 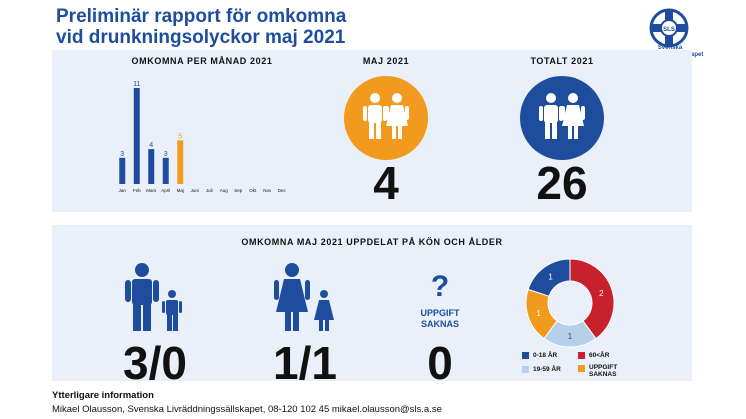 I want to click on legend-item: 60<ÅR, so click(x=593, y=355).